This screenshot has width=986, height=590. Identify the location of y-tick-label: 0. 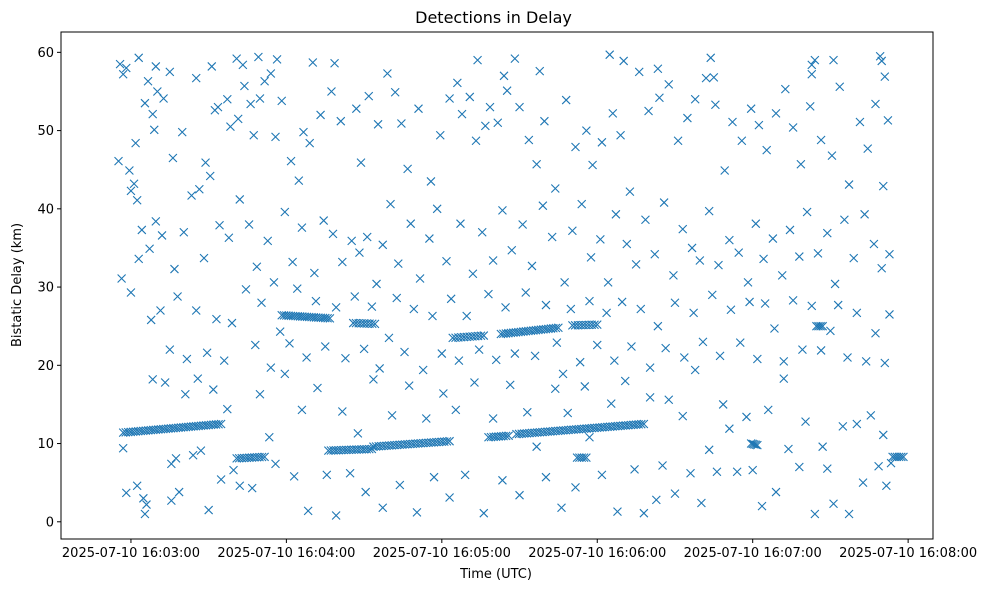
(50, 522).